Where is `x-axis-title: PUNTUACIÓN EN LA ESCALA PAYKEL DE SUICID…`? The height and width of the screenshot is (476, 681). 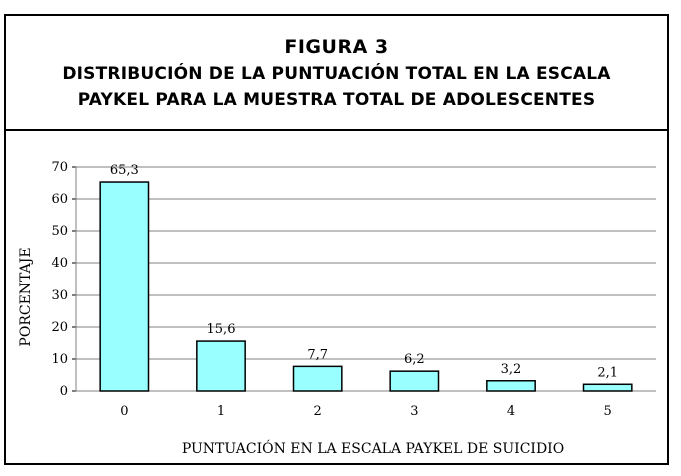 x-axis-title: PUNTUACIÓN EN LA ESCALA PAYKEL DE SUICID… is located at coordinates (373, 448).